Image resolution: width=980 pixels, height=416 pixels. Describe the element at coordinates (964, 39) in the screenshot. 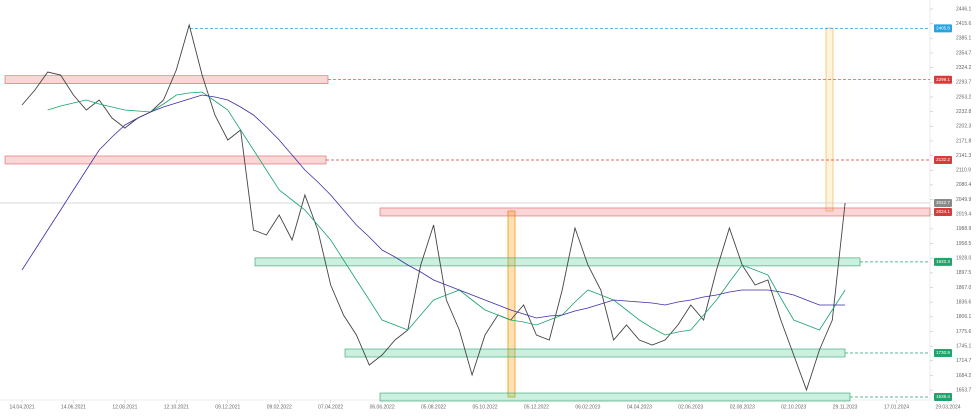

I see `y-tick-label: 2385.1` at that location.